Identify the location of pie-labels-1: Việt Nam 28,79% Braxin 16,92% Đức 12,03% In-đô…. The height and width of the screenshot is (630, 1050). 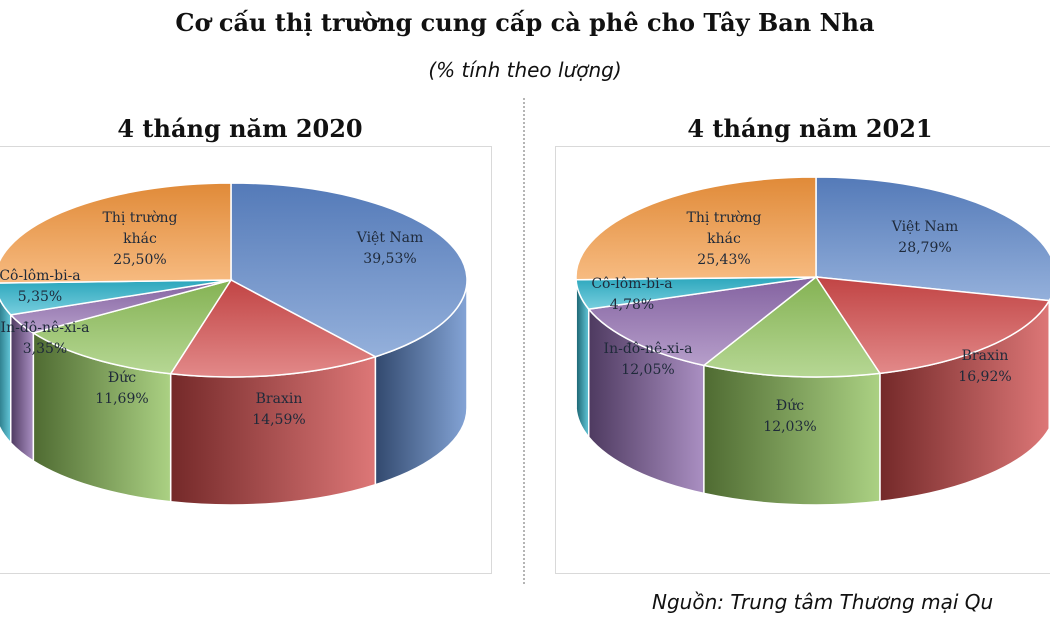
(801, 322).